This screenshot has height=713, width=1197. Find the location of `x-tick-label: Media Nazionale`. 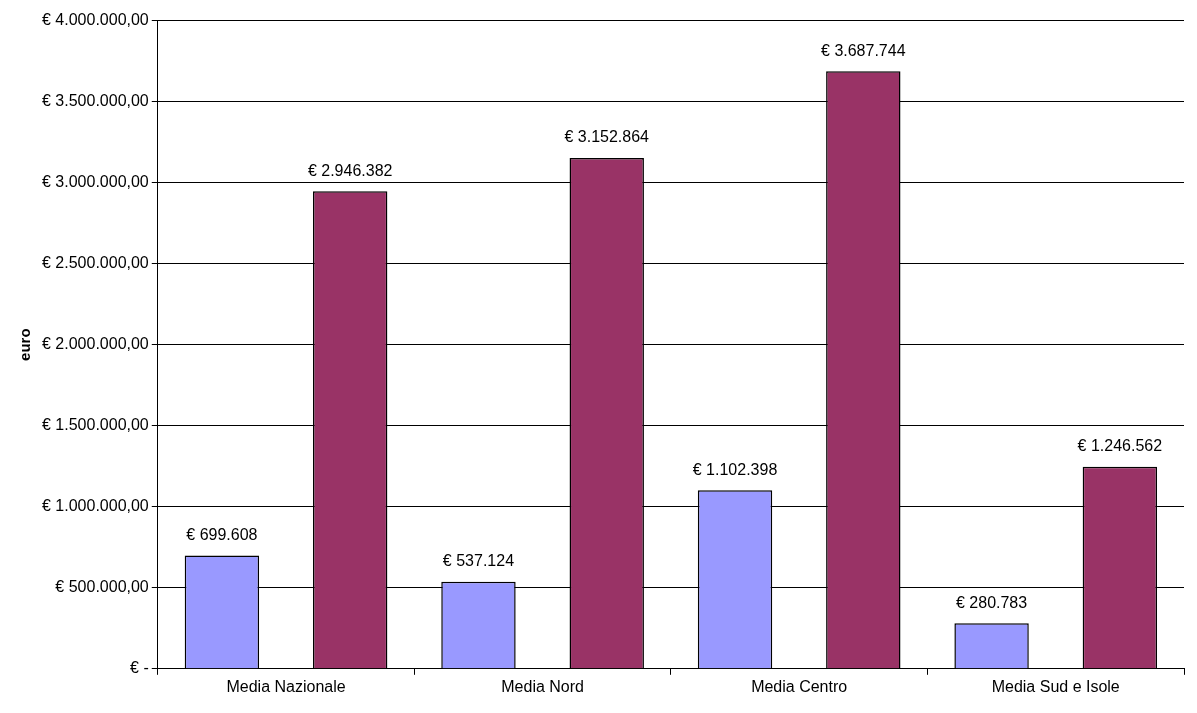

x-tick-label: Media Nazionale is located at coordinates (286, 686).